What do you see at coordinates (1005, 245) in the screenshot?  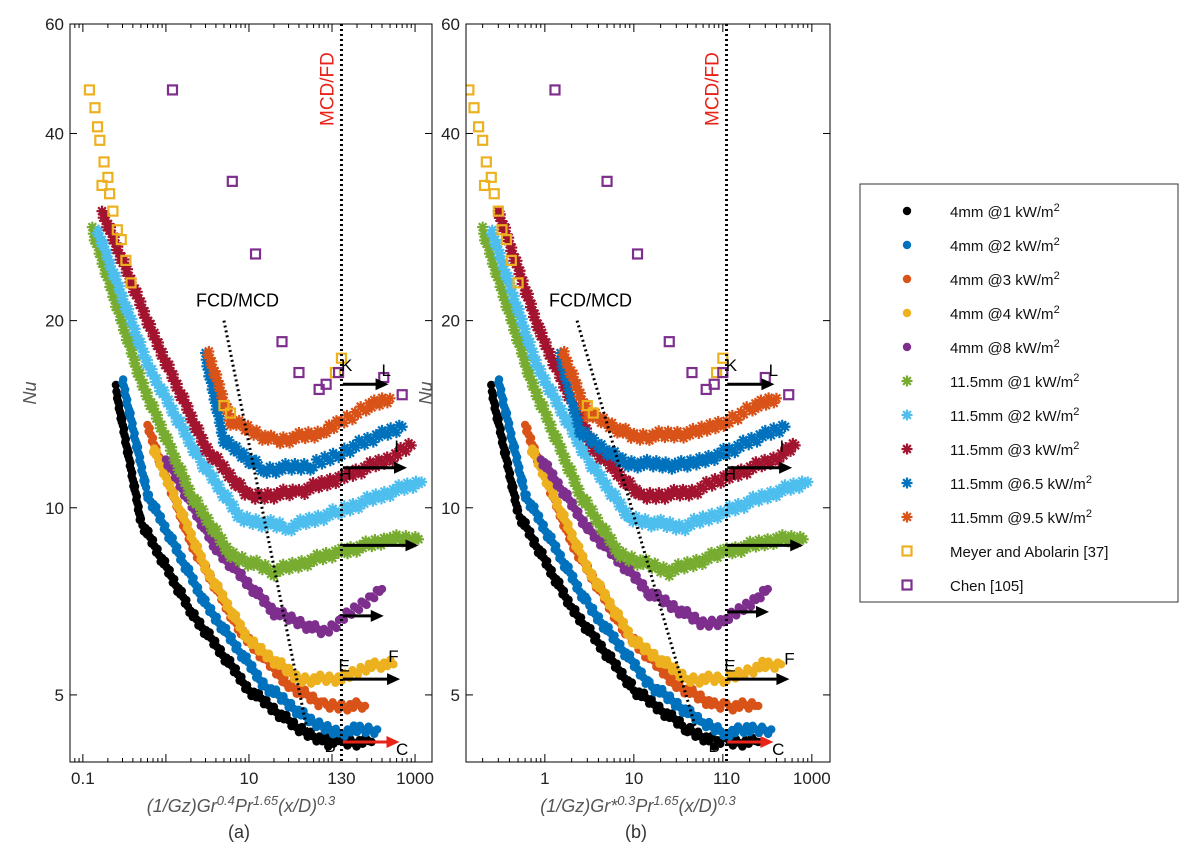 I see `legend-label: 4mm @2 kW/m2` at bounding box center [1005, 245].